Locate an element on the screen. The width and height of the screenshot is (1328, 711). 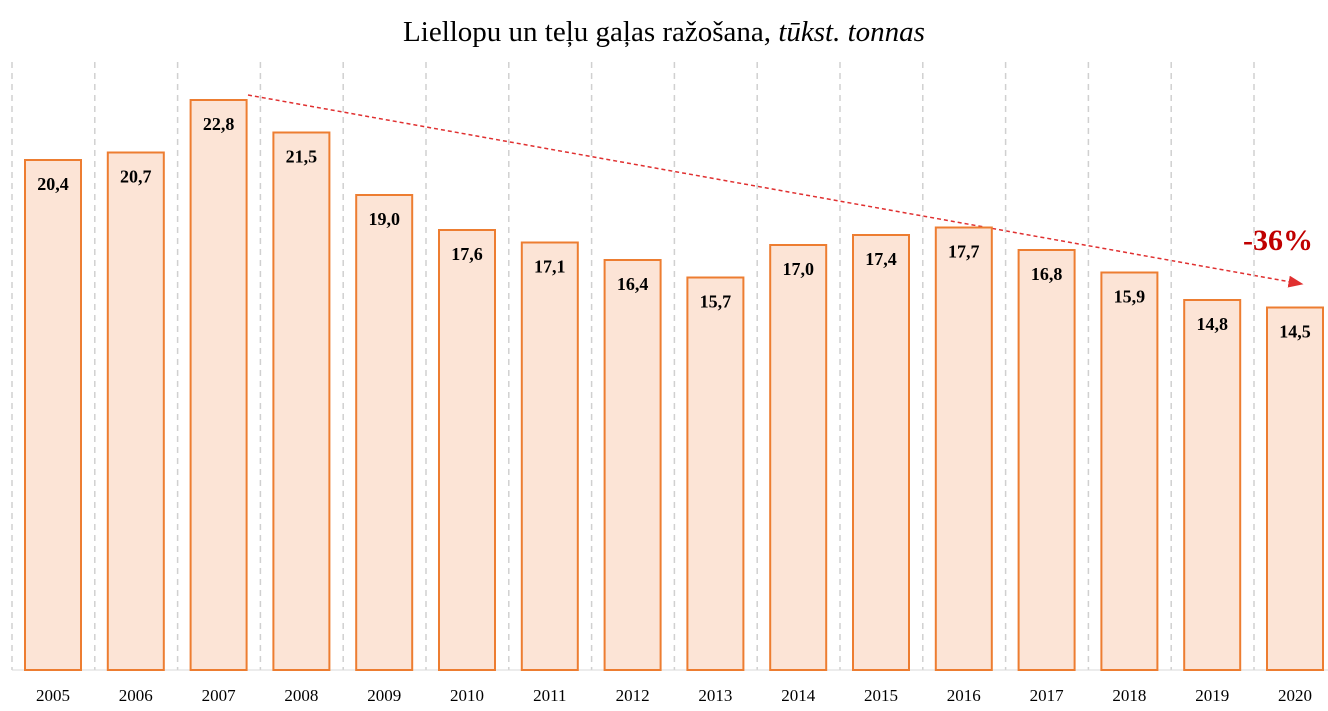
x-tick-label: 2017 is located at coordinates (1047, 695).